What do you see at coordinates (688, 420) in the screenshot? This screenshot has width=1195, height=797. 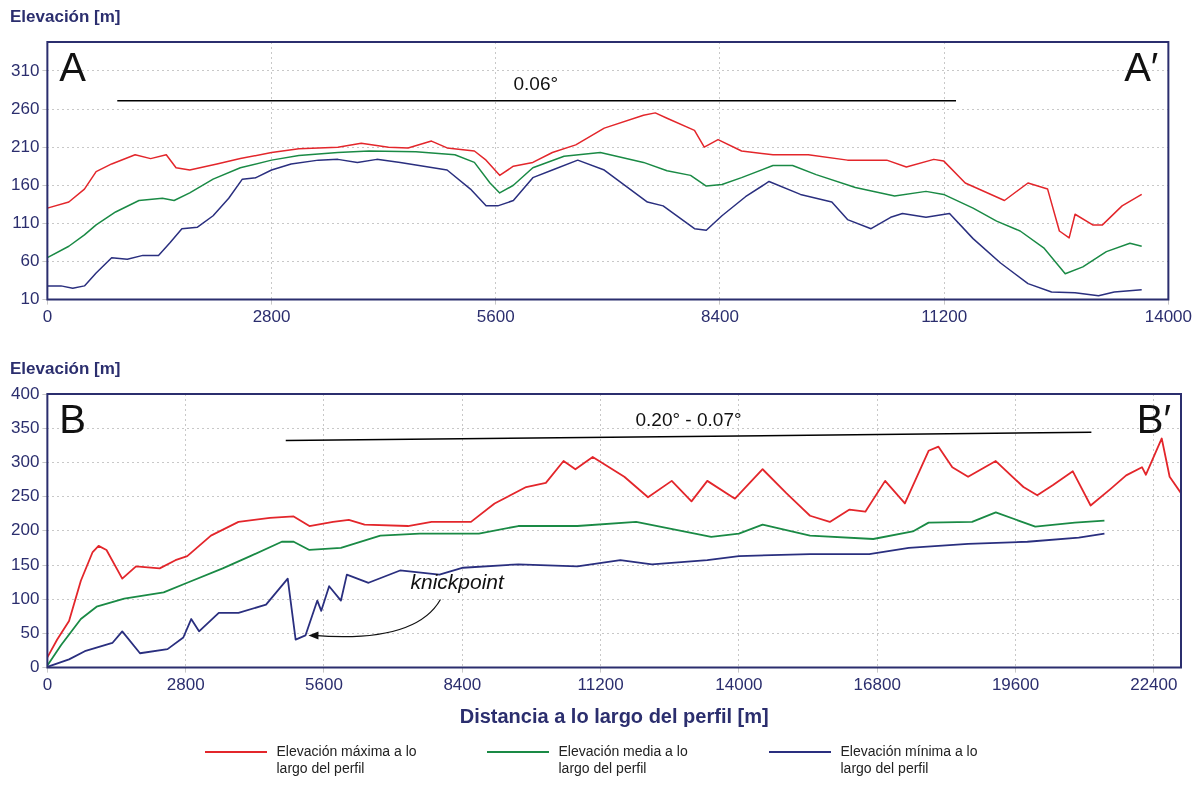 I see `annotation: 0.20° - 0.07°` at bounding box center [688, 420].